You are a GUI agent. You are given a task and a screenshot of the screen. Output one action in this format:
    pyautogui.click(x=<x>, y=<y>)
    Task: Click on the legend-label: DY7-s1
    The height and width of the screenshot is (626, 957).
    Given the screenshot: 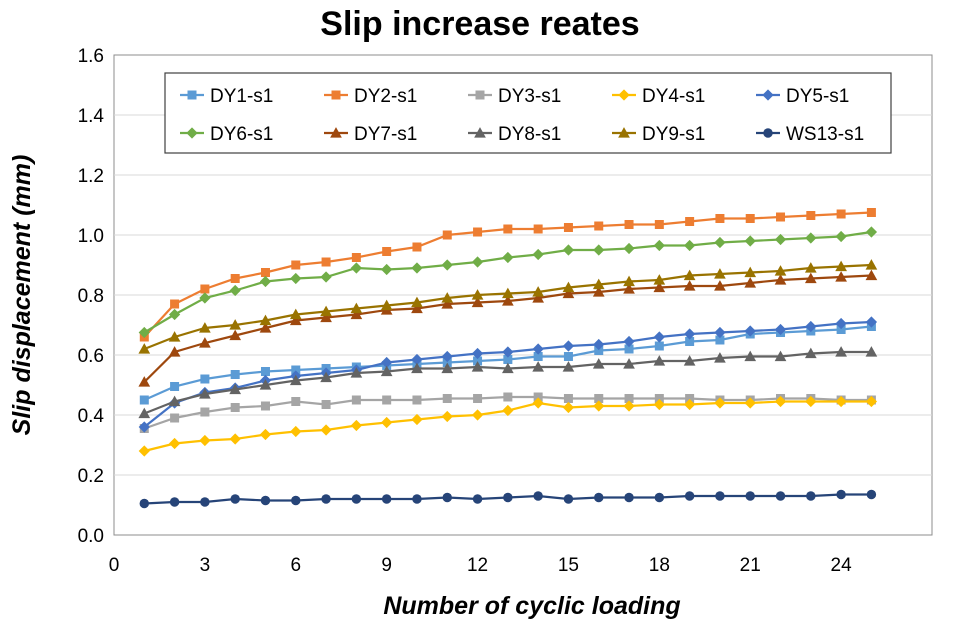 What is the action you would take?
    pyautogui.click(x=385, y=134)
    